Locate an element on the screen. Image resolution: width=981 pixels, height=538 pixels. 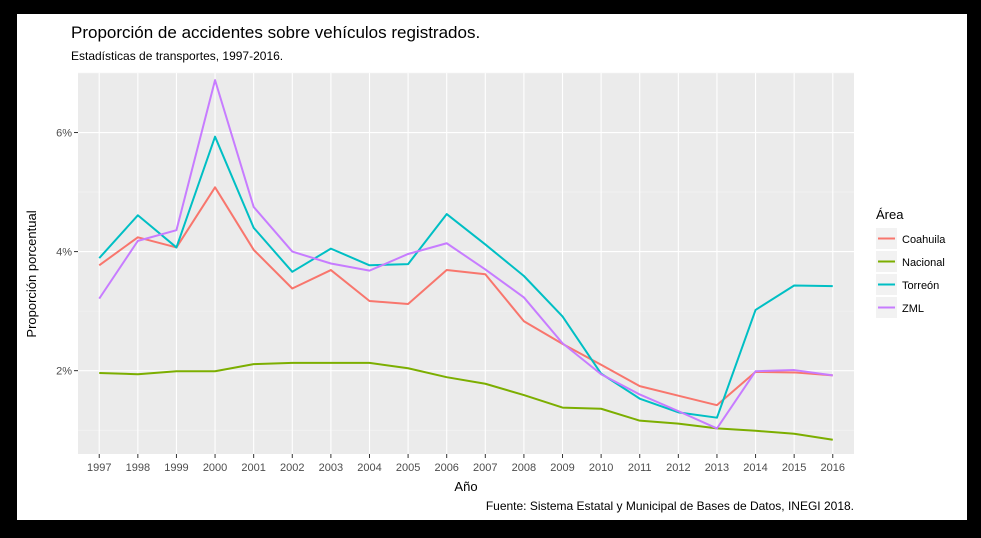
x-tick-label: 2009 is located at coordinates (562, 468).